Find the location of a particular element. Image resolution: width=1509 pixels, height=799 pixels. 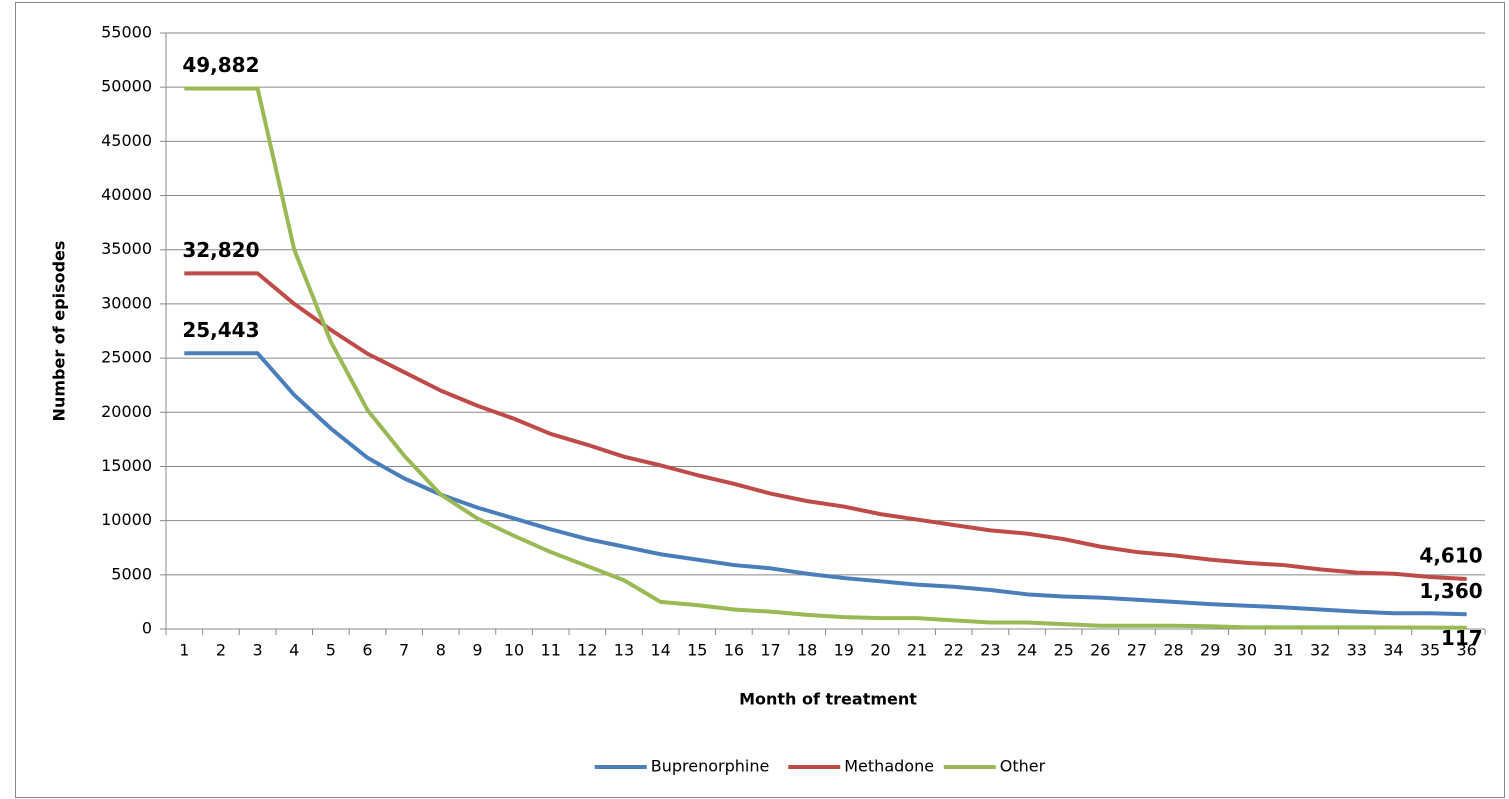

x-tick-label: 26 is located at coordinates (1100, 650).